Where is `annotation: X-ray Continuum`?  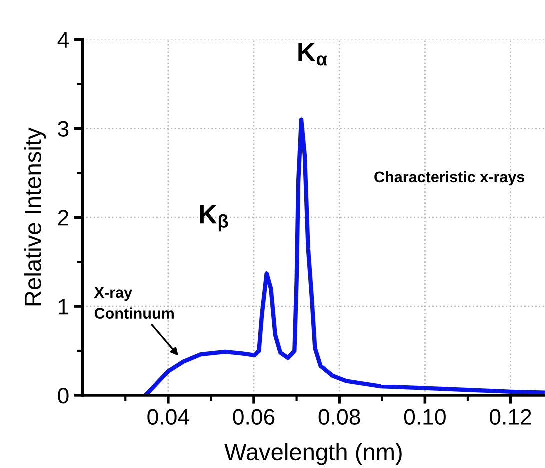 annotation: X-ray Continuum is located at coordinates (134, 303).